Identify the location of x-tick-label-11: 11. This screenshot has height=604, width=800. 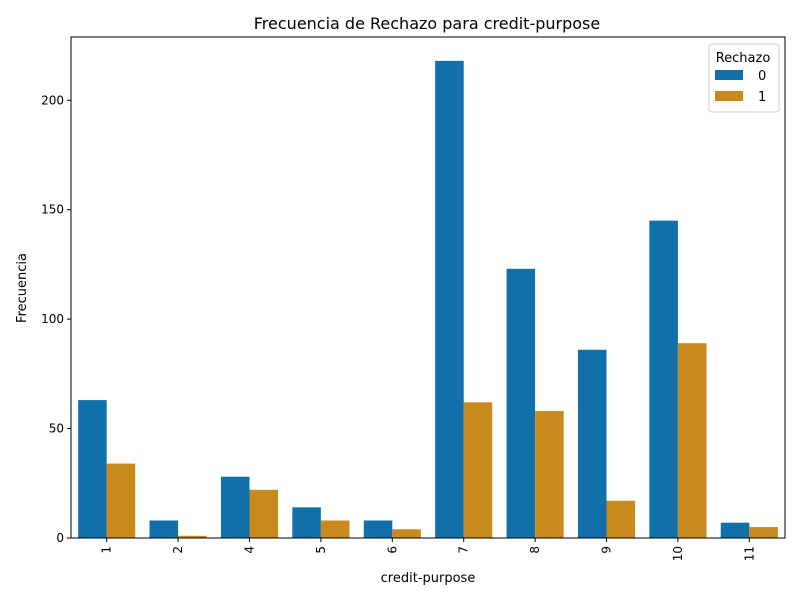
(749, 553).